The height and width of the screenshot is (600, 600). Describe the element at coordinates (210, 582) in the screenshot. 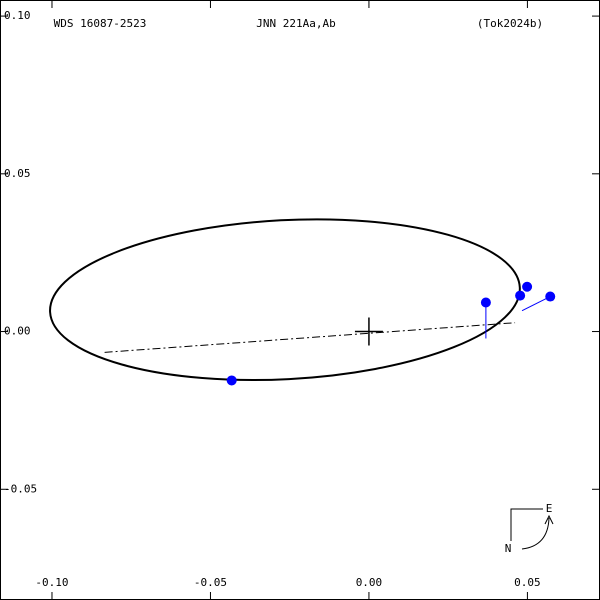

I see `x-tick-label: -0.05` at that location.